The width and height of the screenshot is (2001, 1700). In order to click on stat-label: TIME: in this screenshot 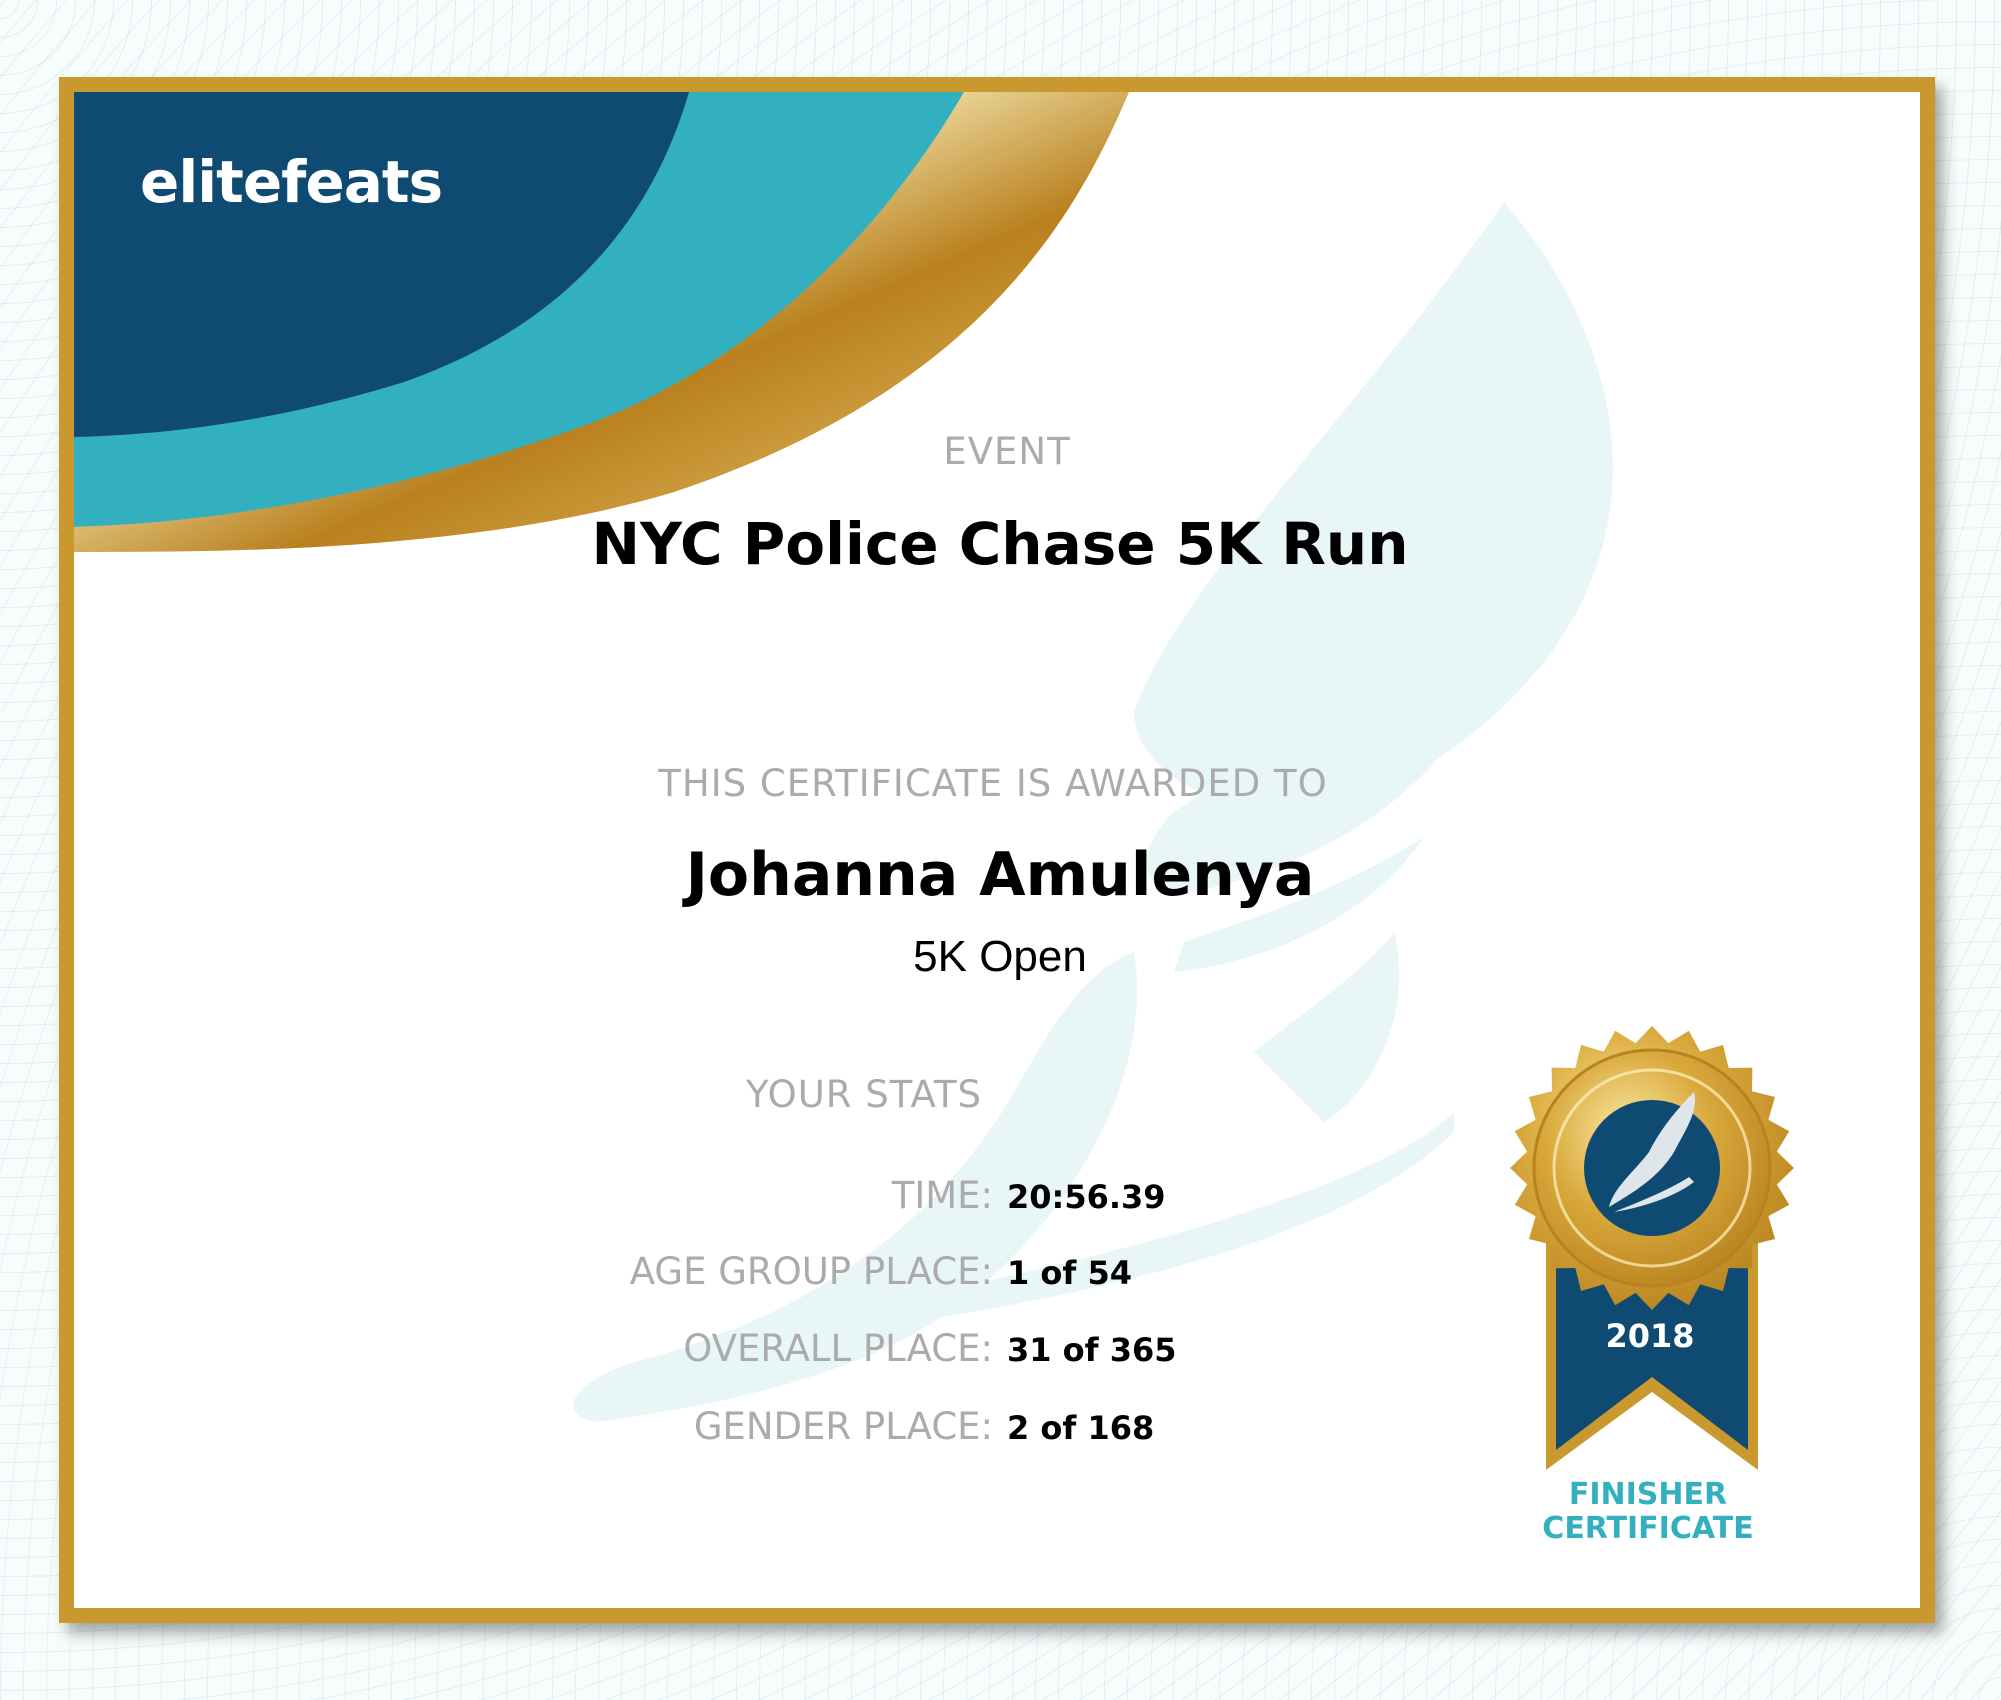, I will do `click(942, 1195)`.